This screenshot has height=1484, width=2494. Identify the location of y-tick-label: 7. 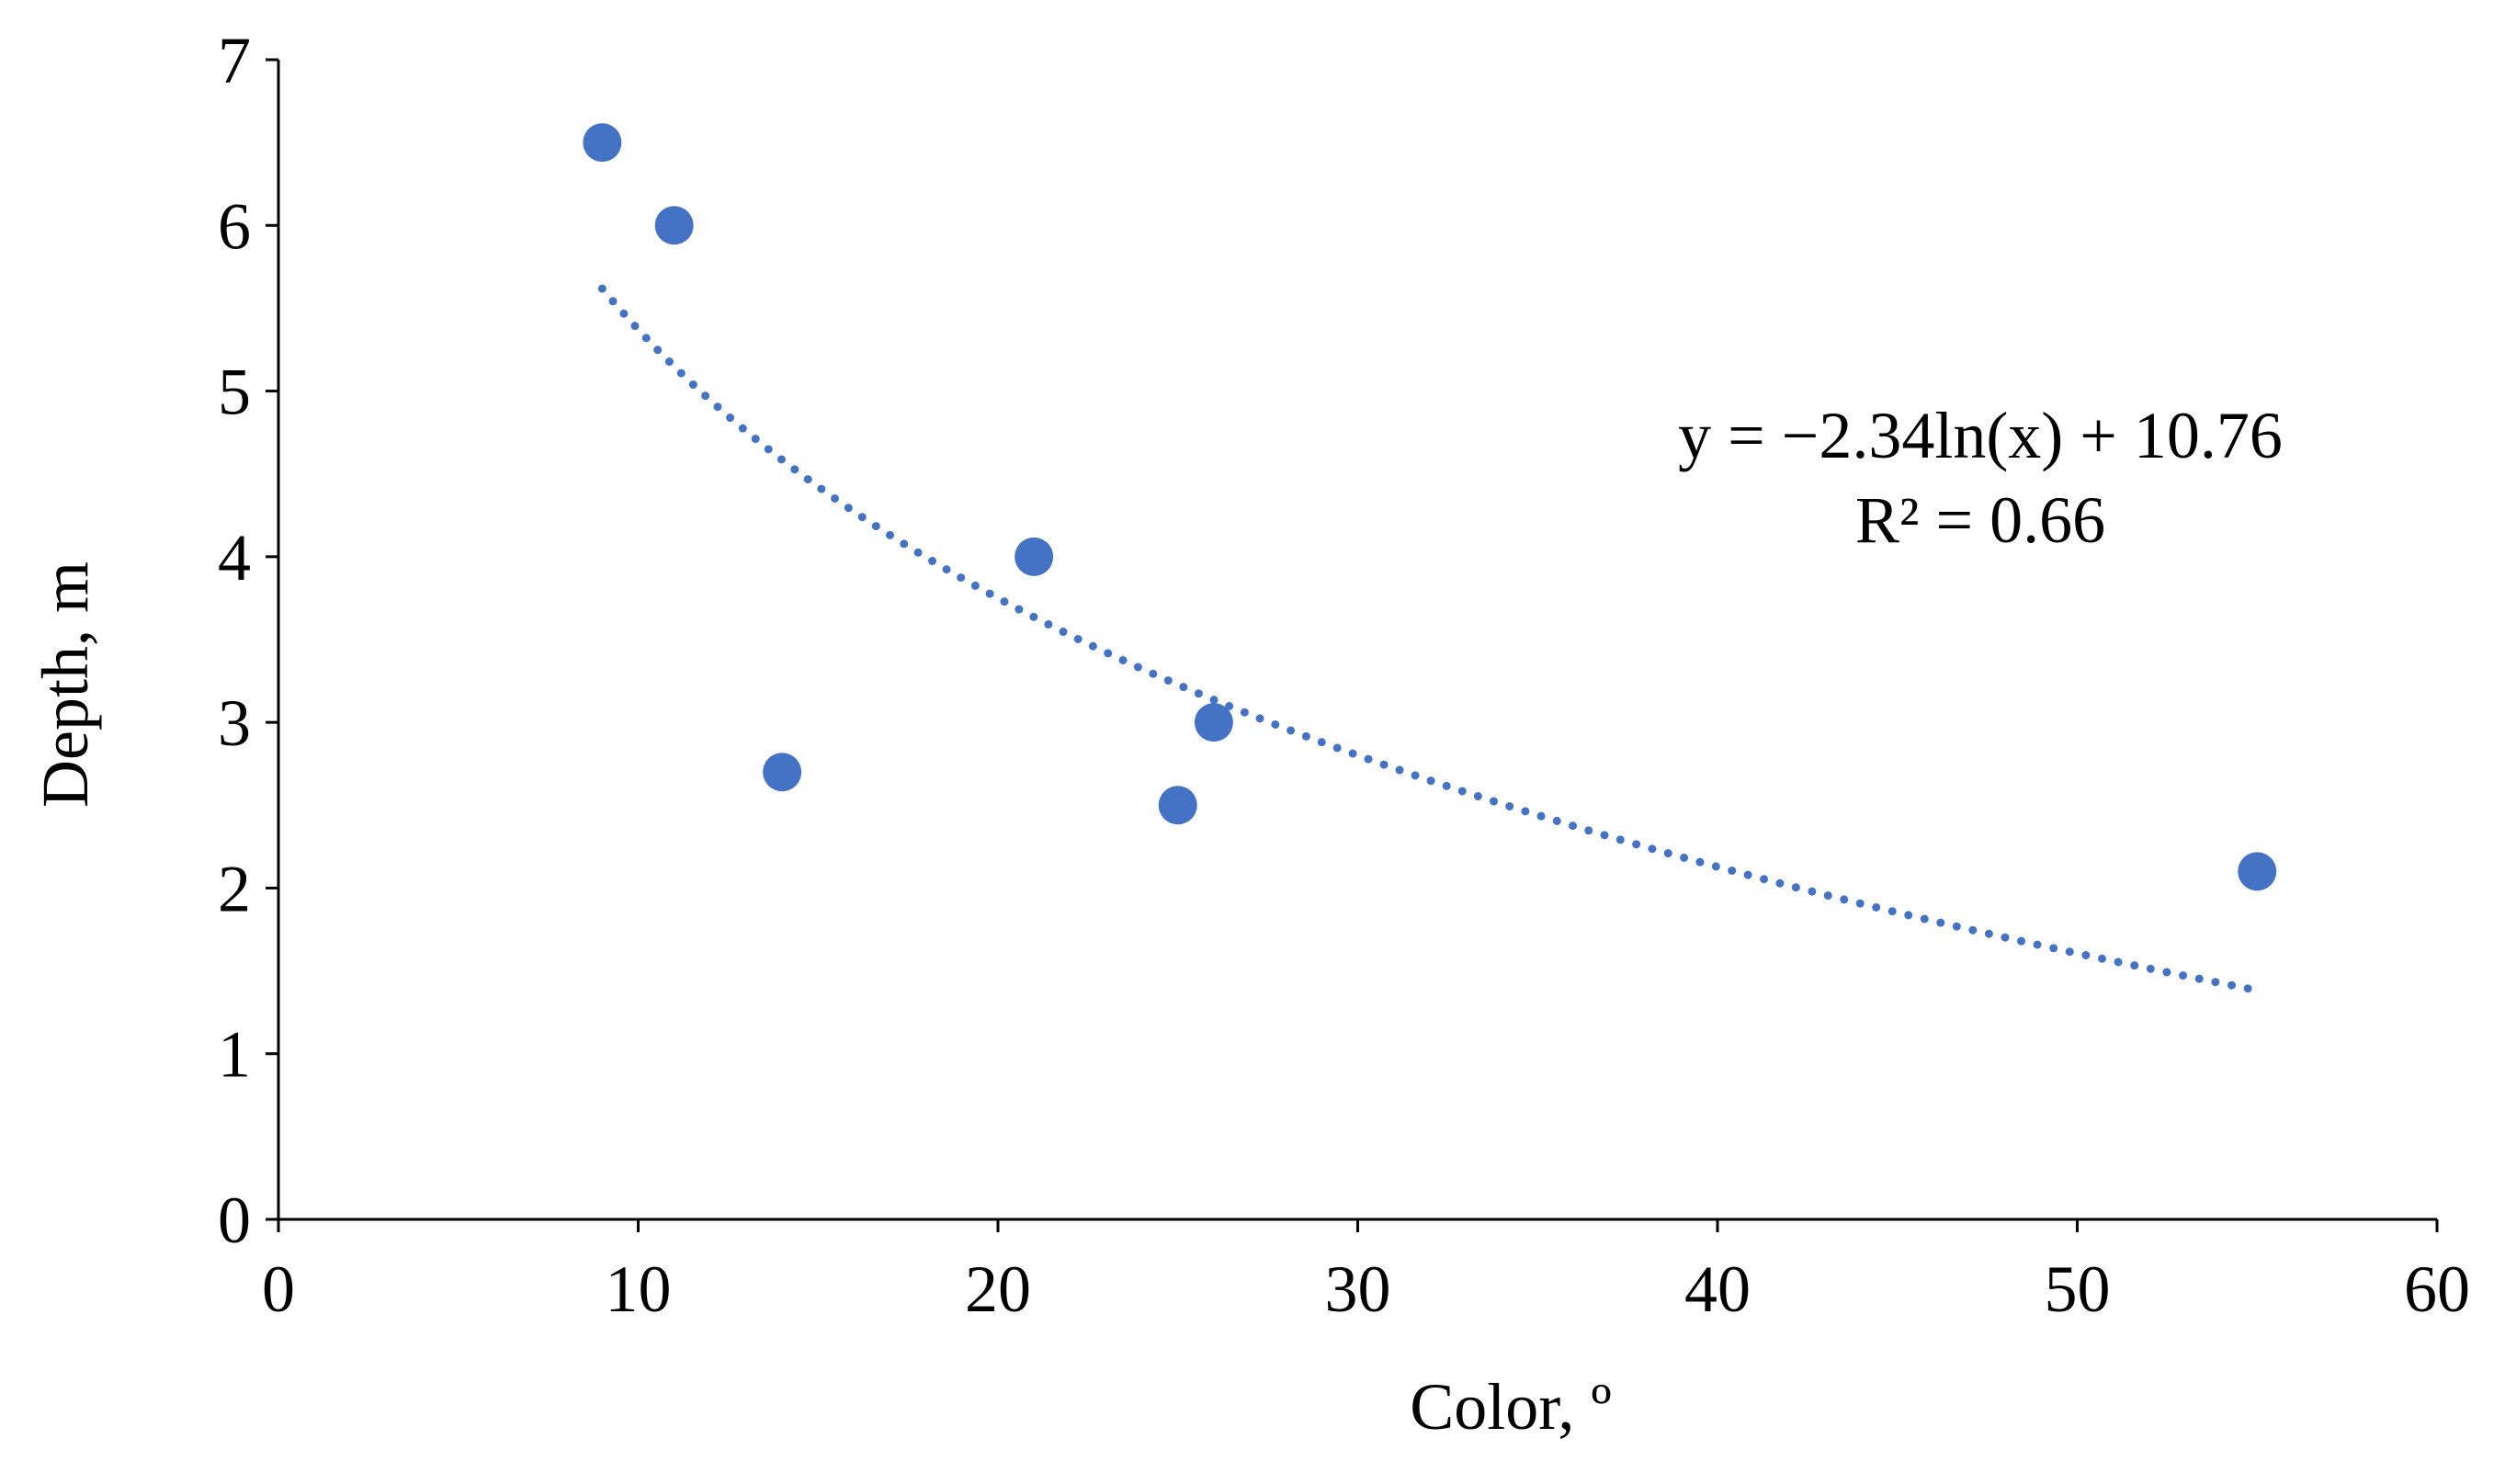
(234, 60).